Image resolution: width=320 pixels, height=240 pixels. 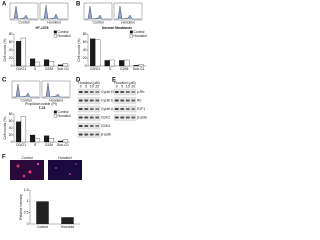 I want to click on dose-label: 10, so click(x=92, y=86).